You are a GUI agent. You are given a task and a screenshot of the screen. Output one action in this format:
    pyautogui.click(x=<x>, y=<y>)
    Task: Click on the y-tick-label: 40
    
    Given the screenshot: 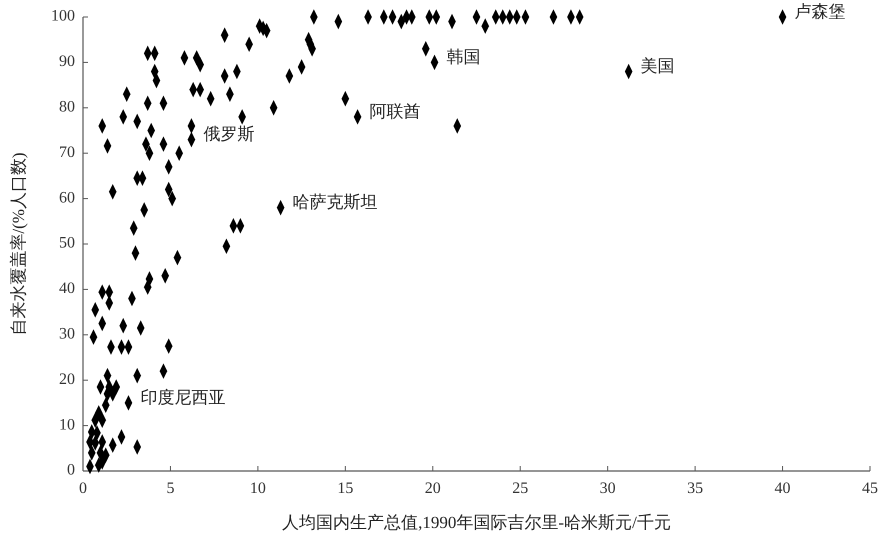 What is the action you would take?
    pyautogui.click(x=67, y=289)
    